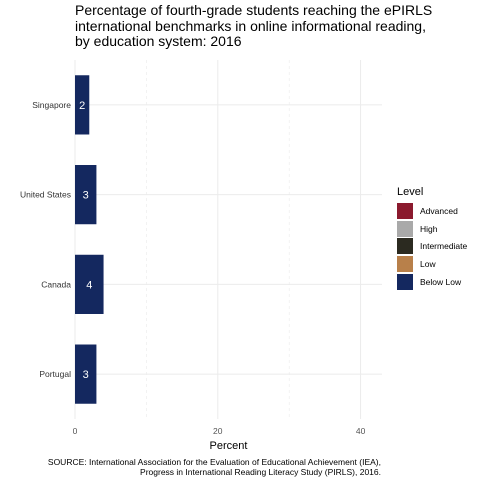 The image size is (480, 480). What do you see at coordinates (429, 228) in the screenshot?
I see `legend-label: High` at bounding box center [429, 228].